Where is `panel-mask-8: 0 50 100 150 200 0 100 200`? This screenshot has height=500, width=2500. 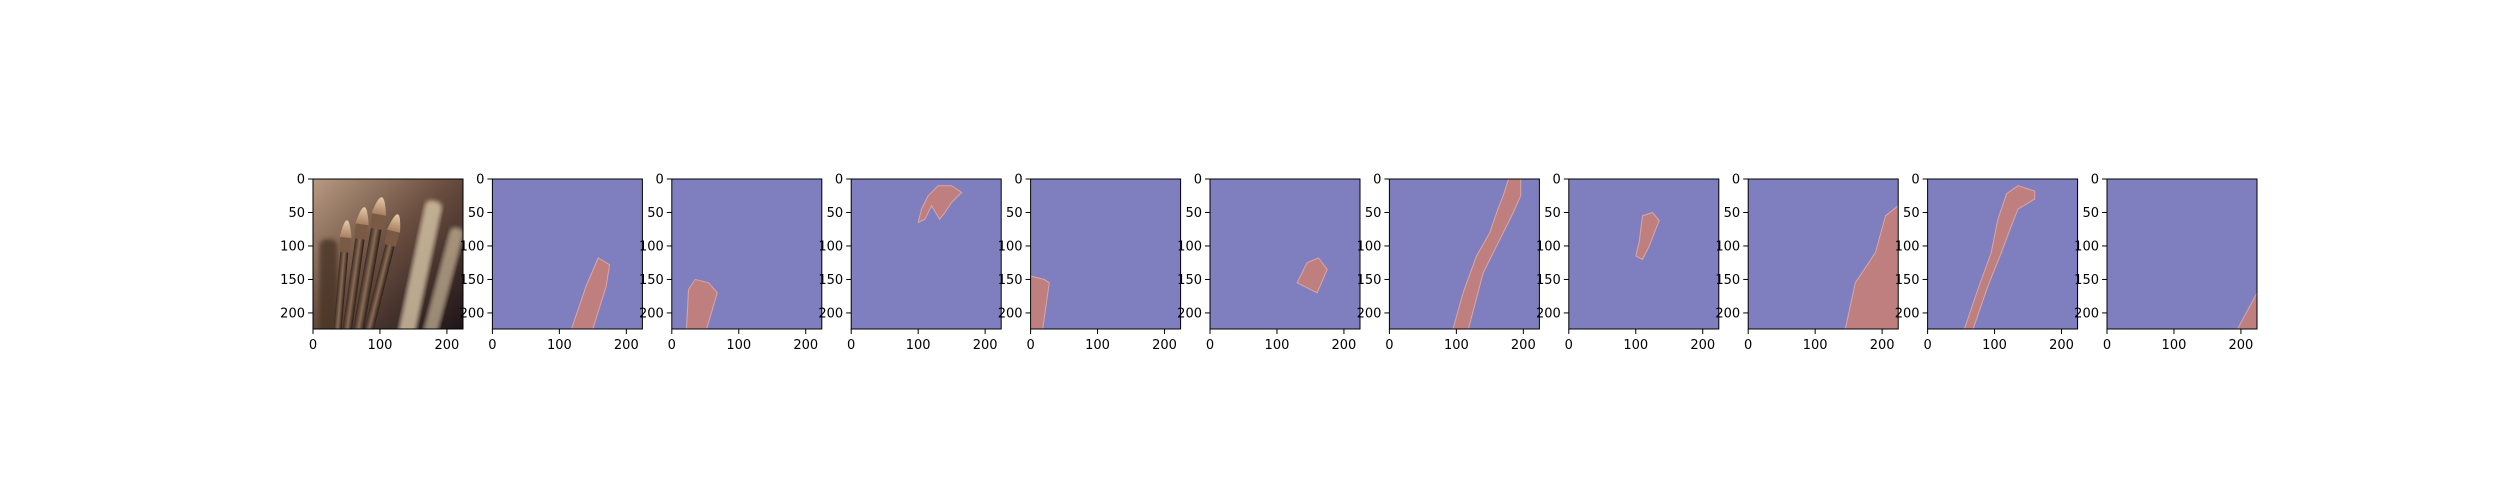
panel-mask-8: 0 50 100 150 200 0 100 200 is located at coordinates (1807, 263).